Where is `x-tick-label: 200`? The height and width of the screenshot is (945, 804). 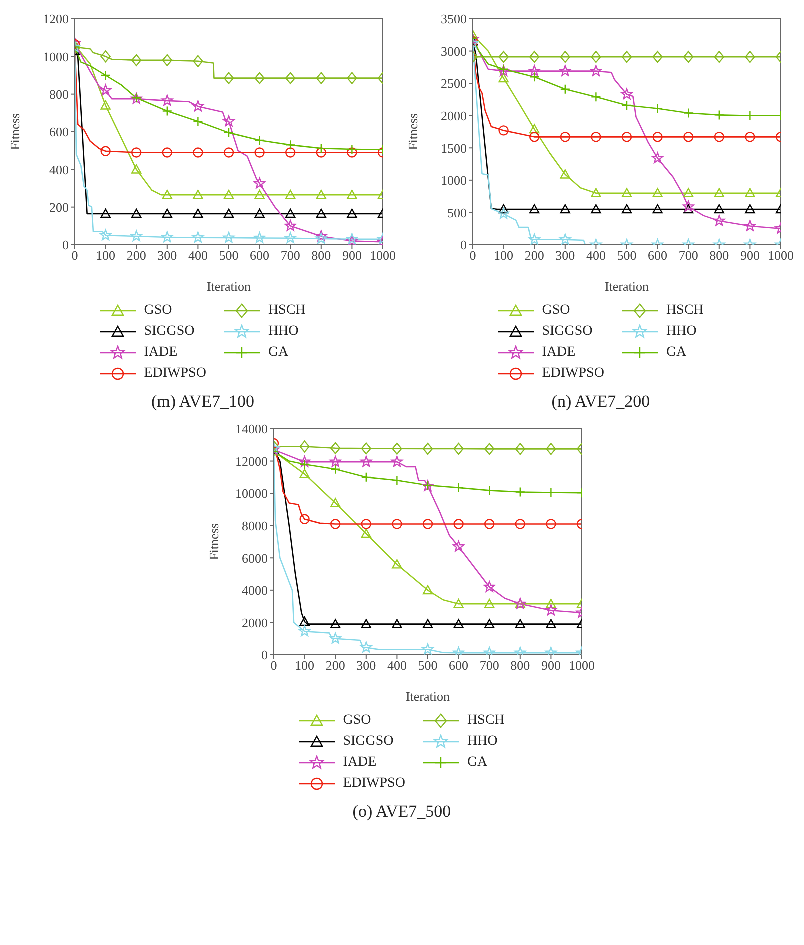
x-tick-label: 200 is located at coordinates (534, 256).